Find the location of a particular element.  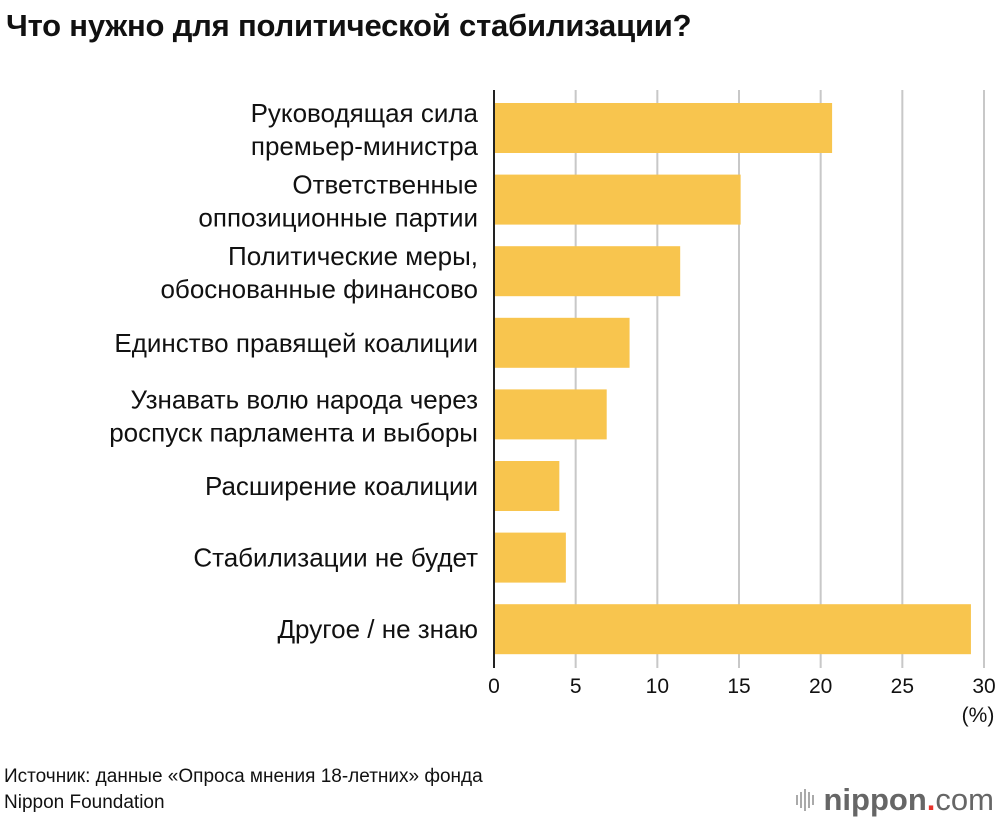

x-tick-label: 15 is located at coordinates (738, 686).